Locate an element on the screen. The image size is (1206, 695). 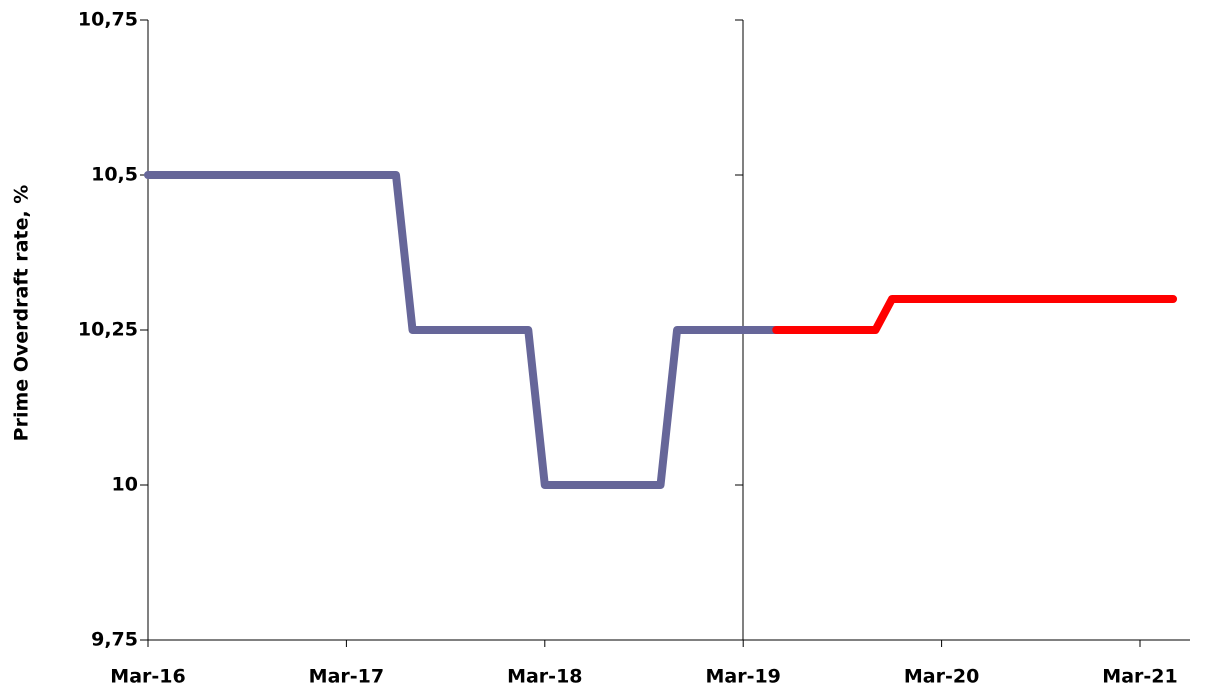
y-tick-label: 9,75 is located at coordinates (114, 640).